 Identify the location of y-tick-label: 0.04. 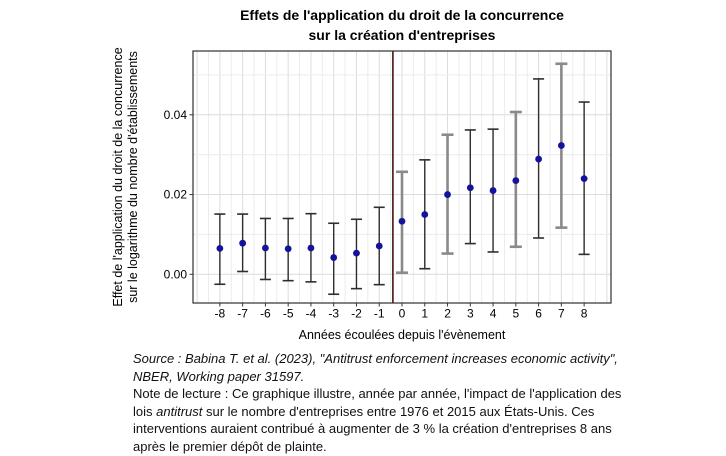
(176, 115).